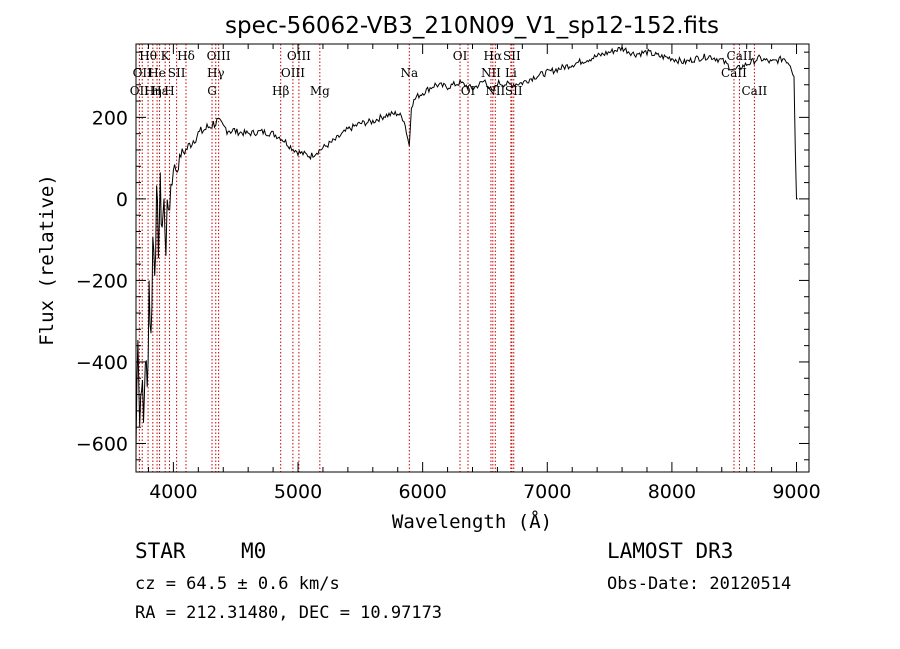 The image size is (900, 649). Describe the element at coordinates (409, 73) in the screenshot. I see `spectral-line-label: Na` at that location.